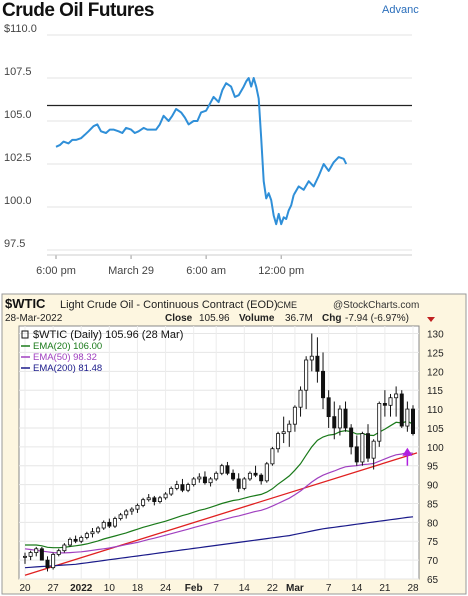  I want to click on y-tick-label: 120, so click(435, 372).